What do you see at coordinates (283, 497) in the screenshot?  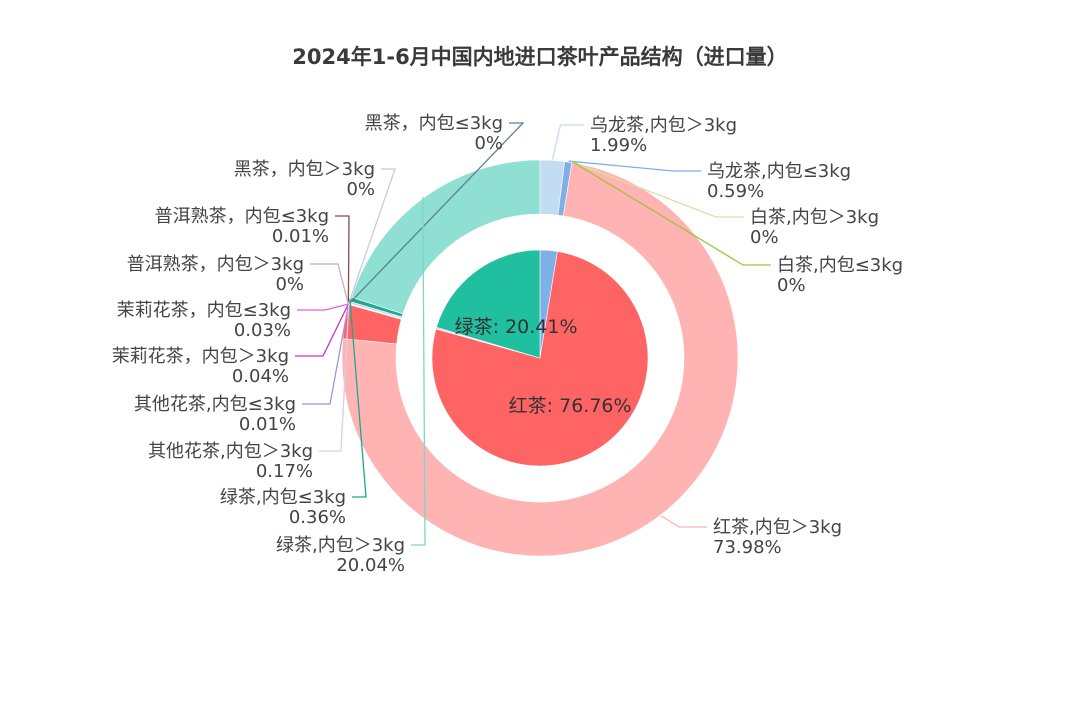 I see `slice-name-label: 绿茶,内包≤3kg` at bounding box center [283, 497].